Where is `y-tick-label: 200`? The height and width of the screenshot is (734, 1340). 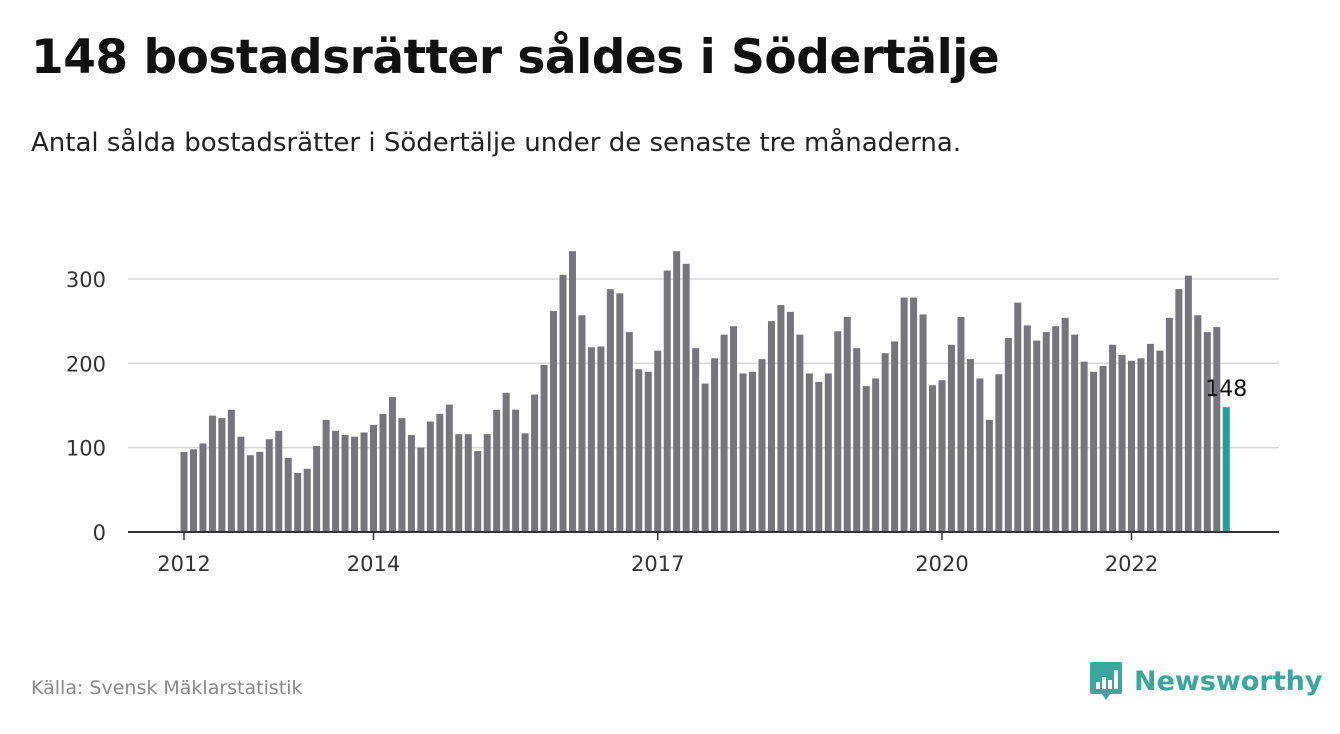 y-tick-label: 200 is located at coordinates (86, 364).